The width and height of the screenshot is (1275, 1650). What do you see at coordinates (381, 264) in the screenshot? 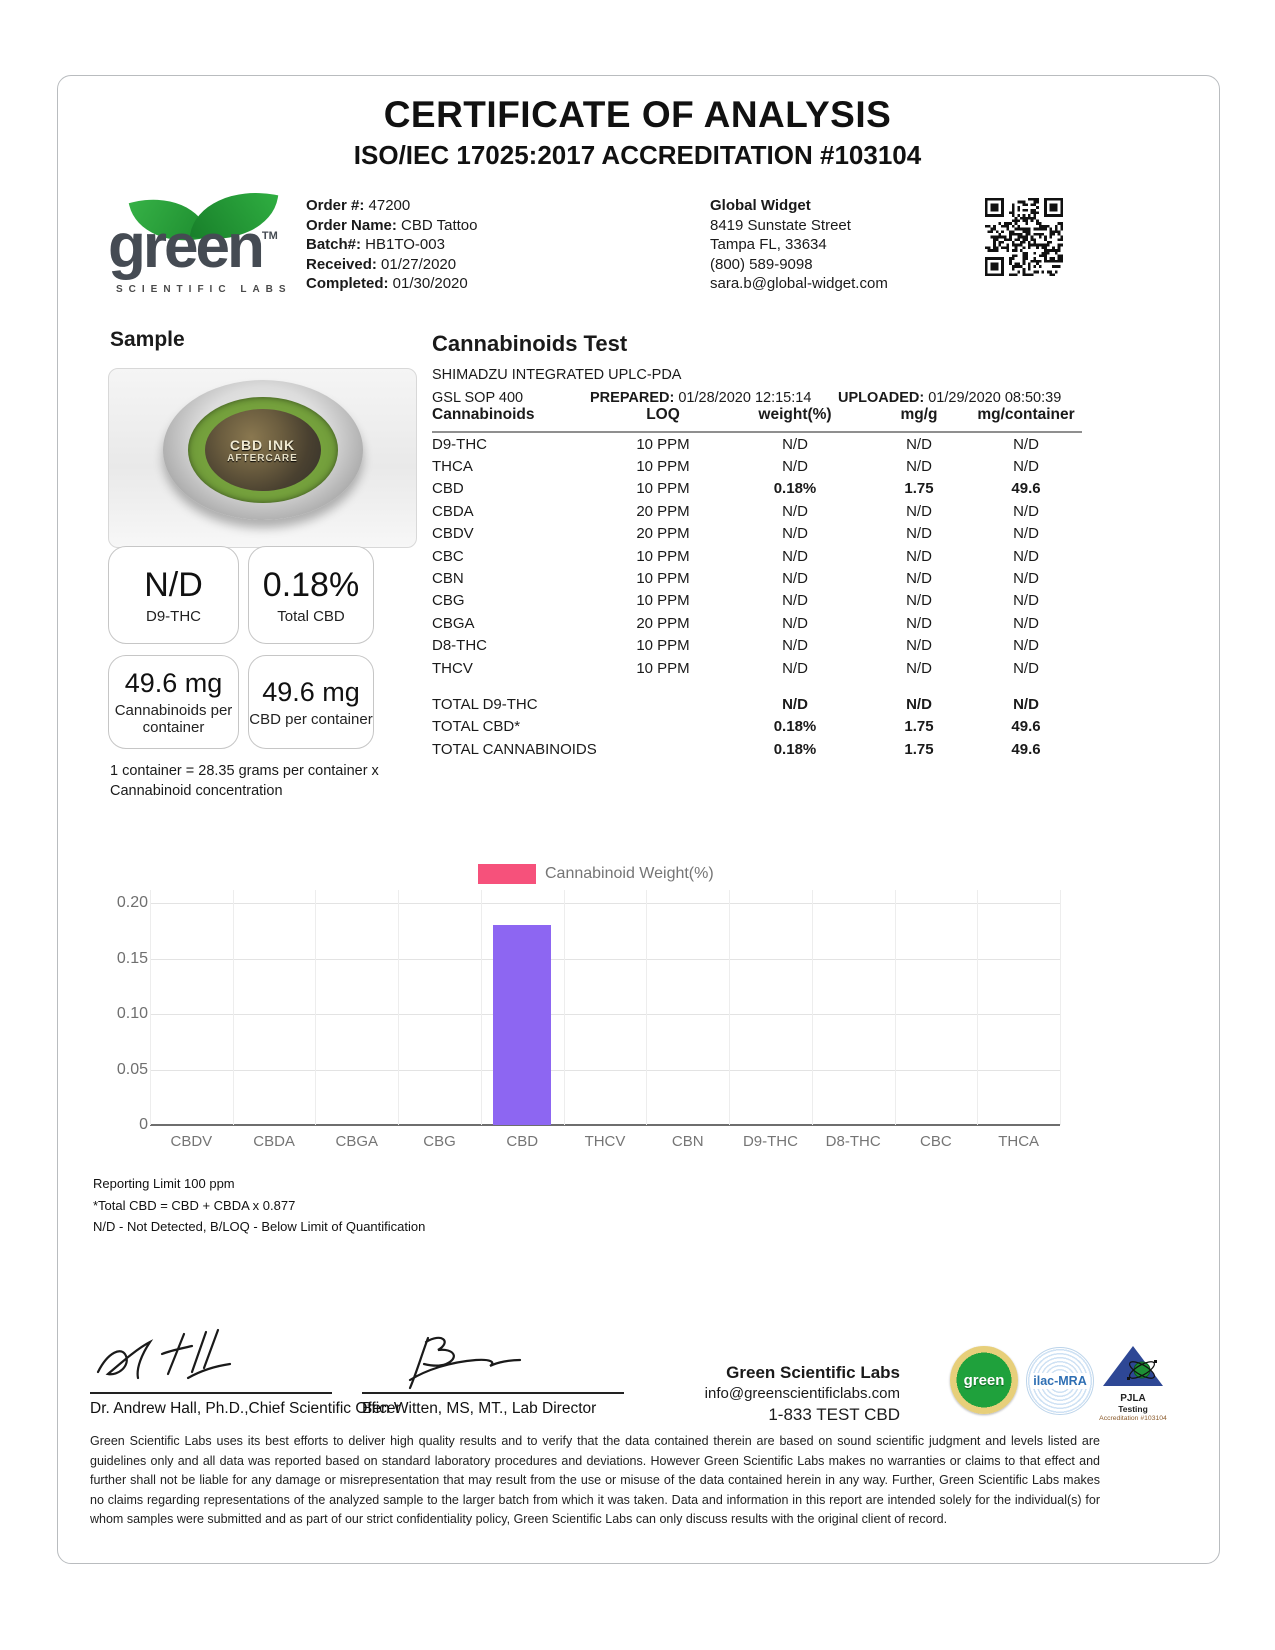
I see `order-info-line: Received: 01/27/2020` at bounding box center [381, 264].